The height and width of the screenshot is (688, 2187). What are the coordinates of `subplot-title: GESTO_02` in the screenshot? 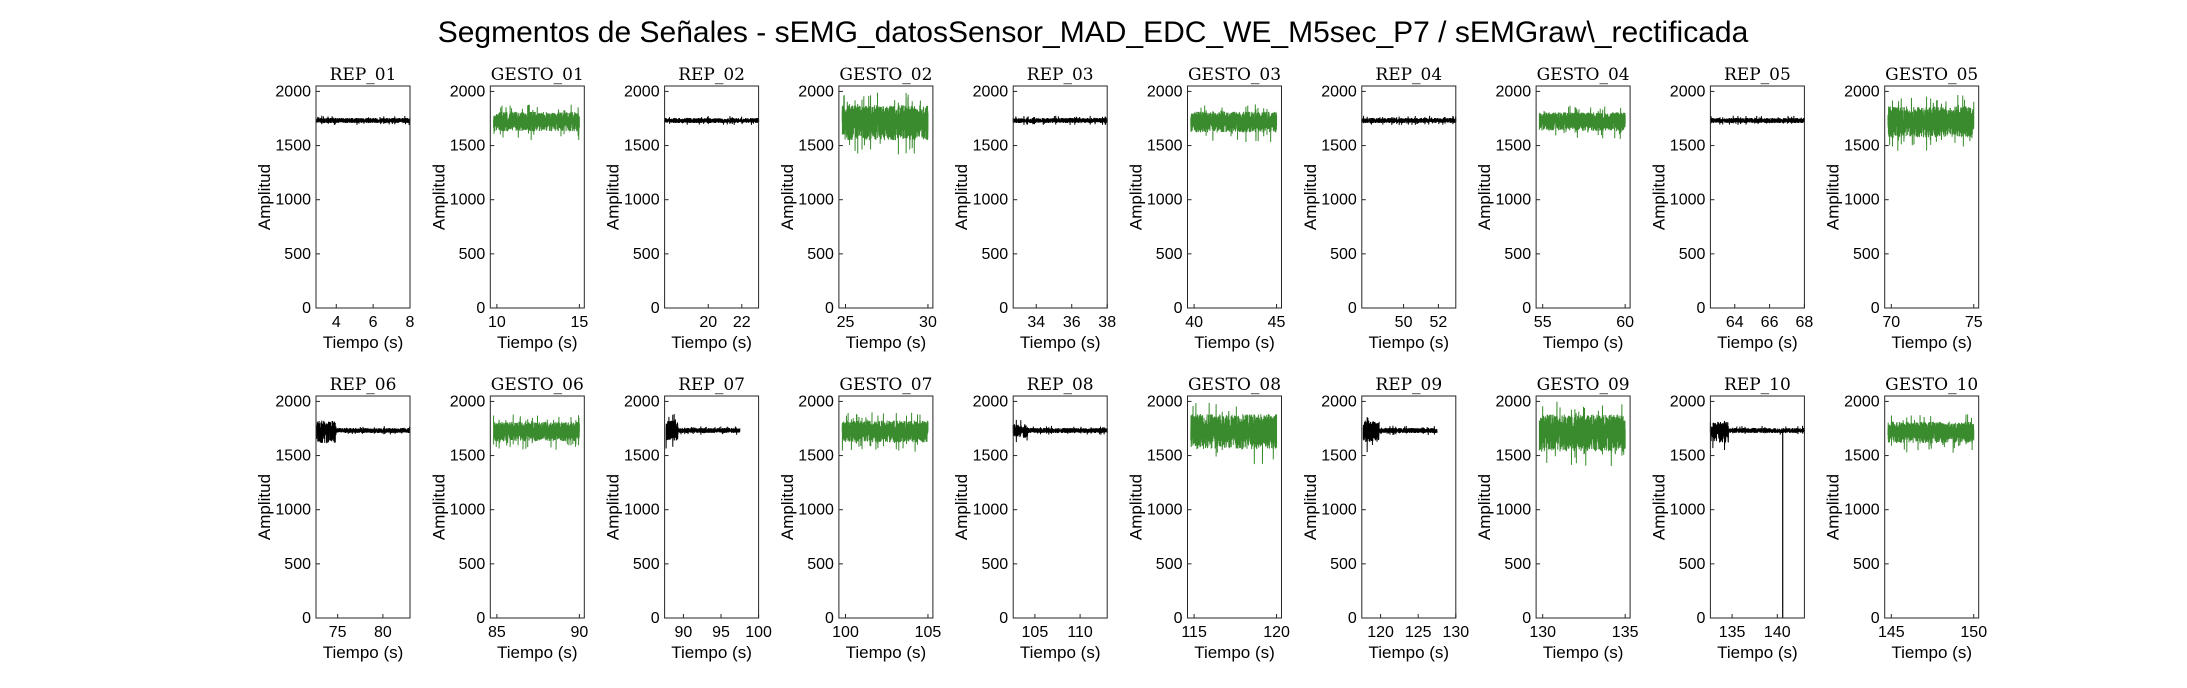 It's located at (885, 75).